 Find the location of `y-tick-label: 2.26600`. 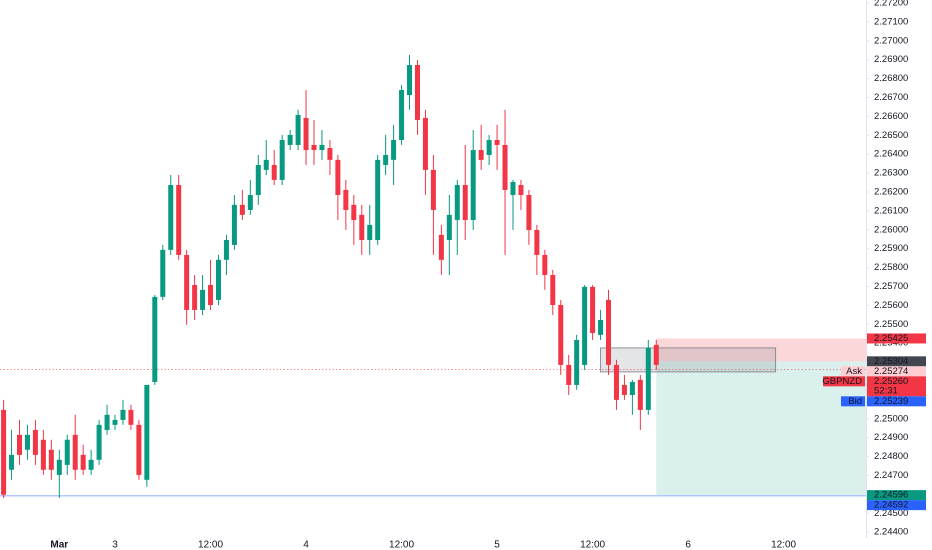

y-tick-label: 2.26600 is located at coordinates (891, 116).